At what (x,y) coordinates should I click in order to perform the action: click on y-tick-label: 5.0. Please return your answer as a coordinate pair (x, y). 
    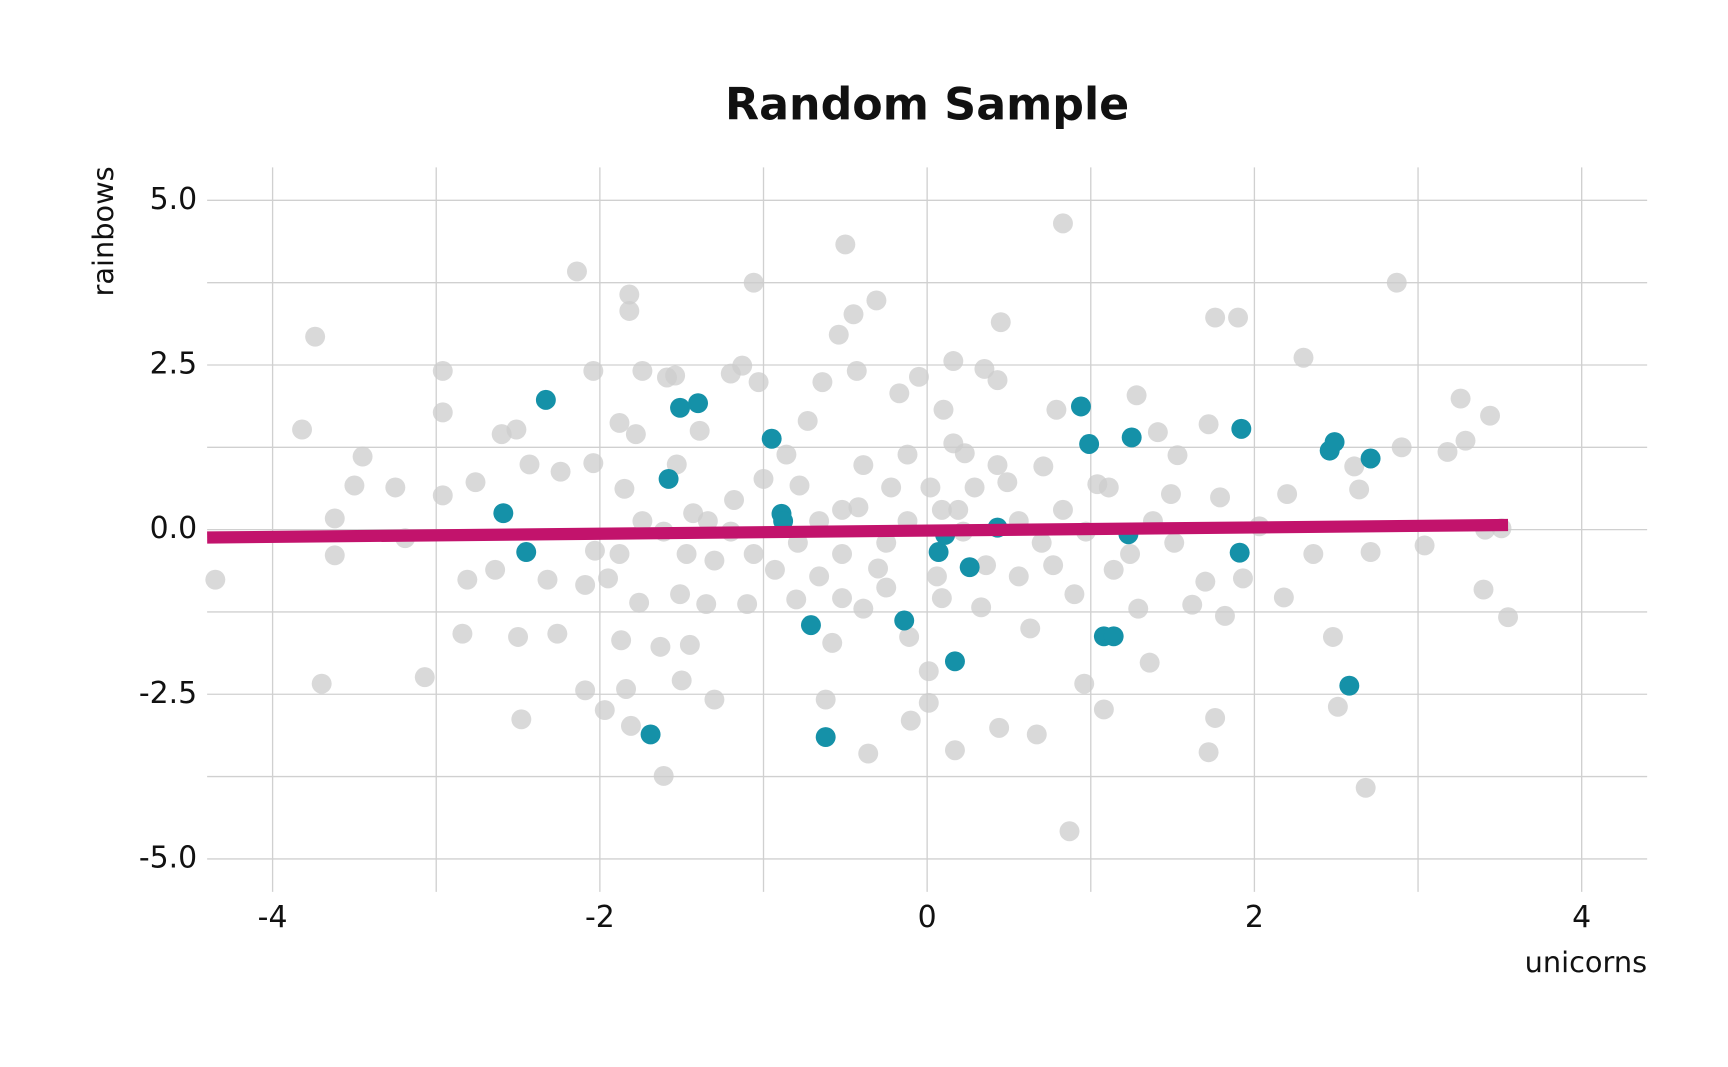
    Looking at the image, I should click on (174, 199).